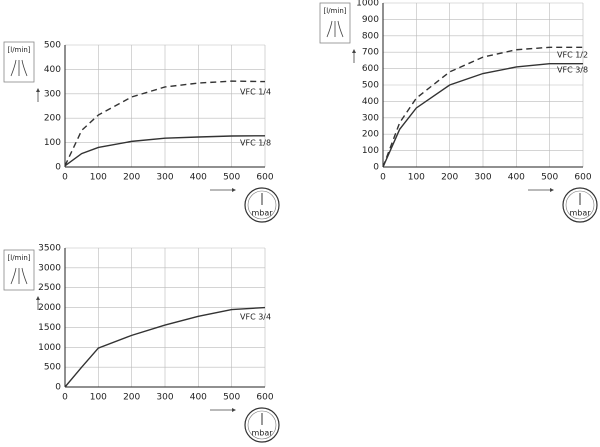 This screenshot has height=447, width=600. I want to click on y-tick-label: 1500, so click(49, 328).